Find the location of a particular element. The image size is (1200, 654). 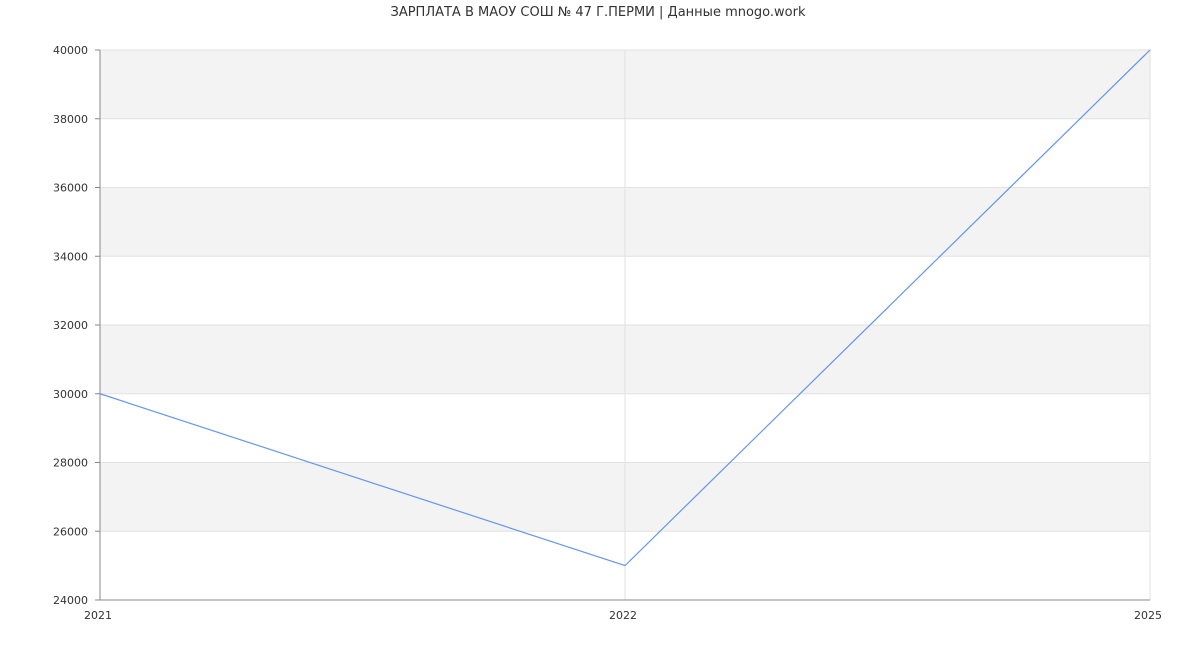

y-tick-label: 34000 is located at coordinates (70, 256).